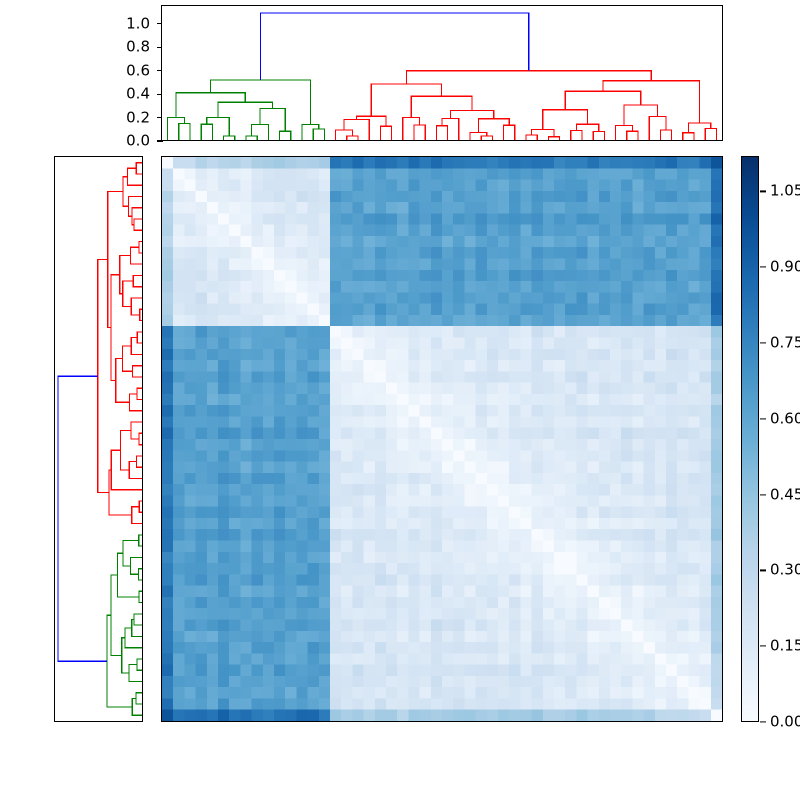 The image size is (800, 800). I want to click on column-dendrogram-tick-label: 0.4, so click(138, 93).